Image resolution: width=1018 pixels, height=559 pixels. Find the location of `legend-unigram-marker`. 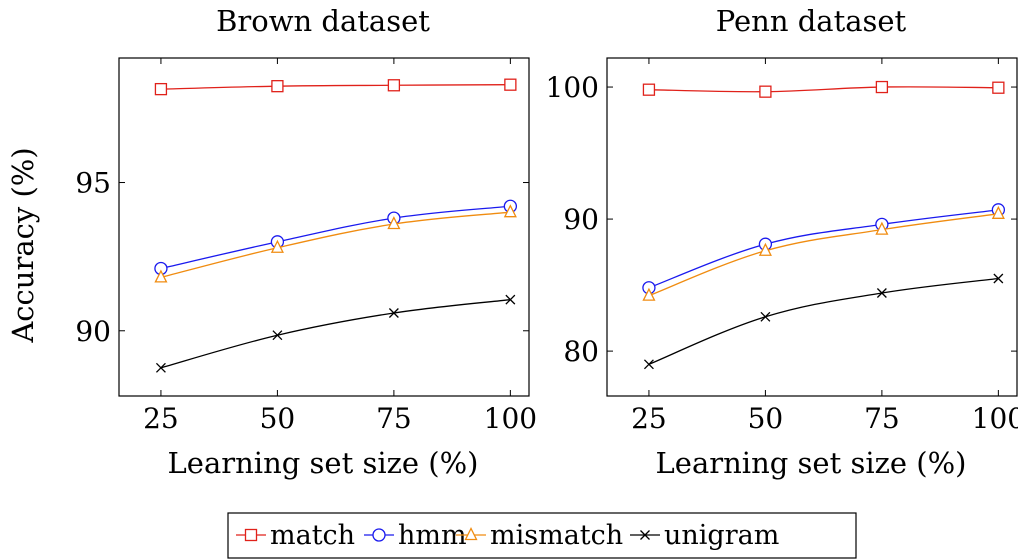

legend-unigram-marker is located at coordinates (645, 535).